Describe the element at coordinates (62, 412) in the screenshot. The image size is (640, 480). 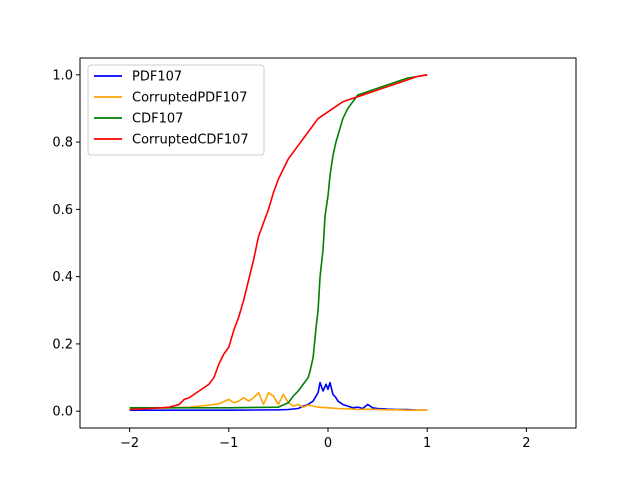
I see `y-tick-label: 0.0` at that location.